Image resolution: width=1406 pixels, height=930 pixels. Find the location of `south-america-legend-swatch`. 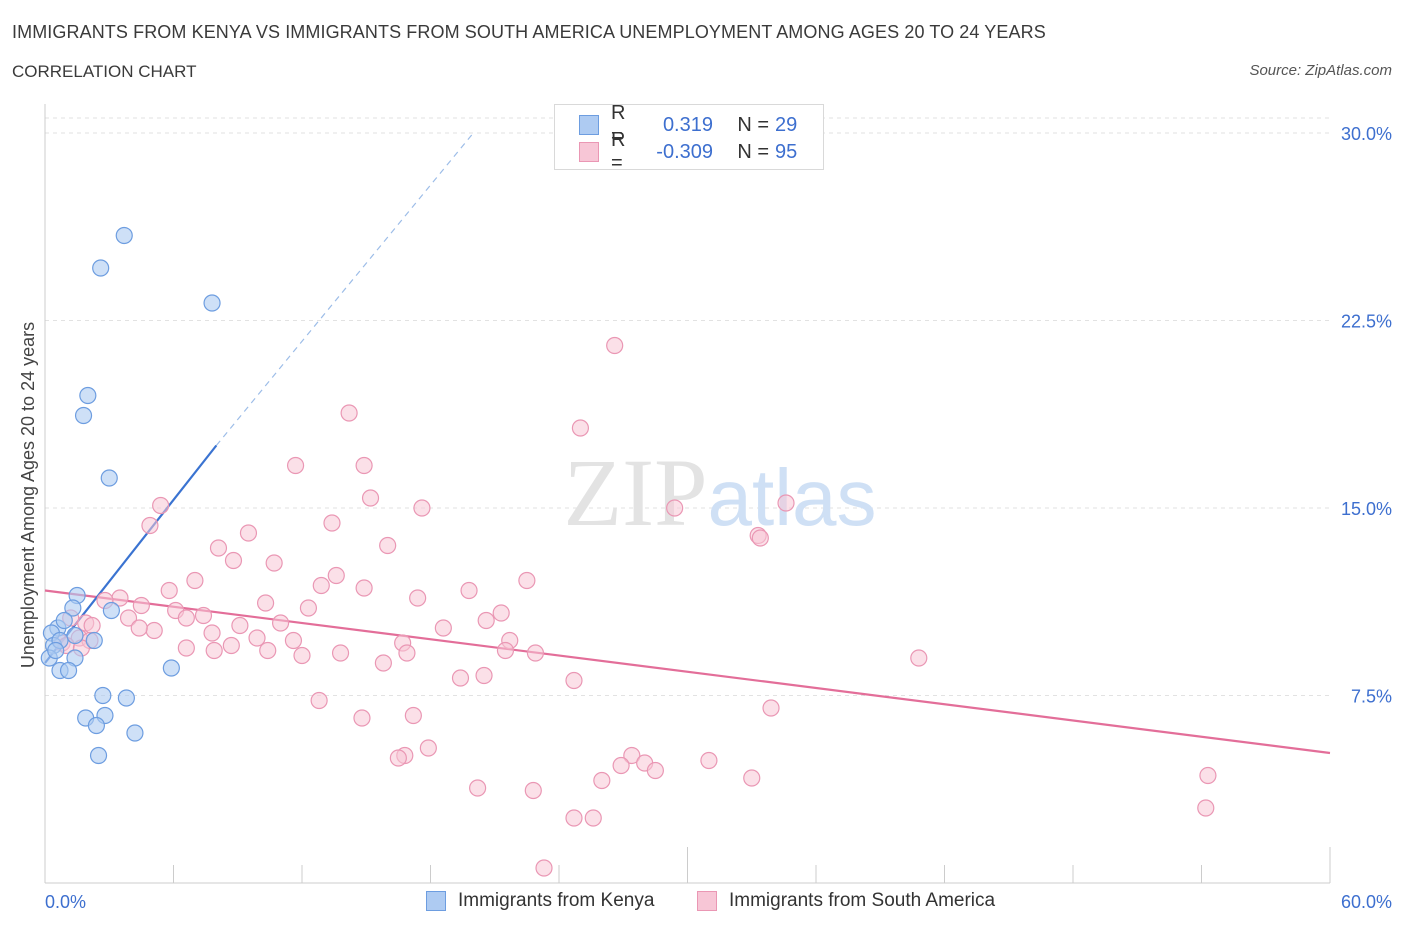

south-america-legend-swatch is located at coordinates (707, 901).